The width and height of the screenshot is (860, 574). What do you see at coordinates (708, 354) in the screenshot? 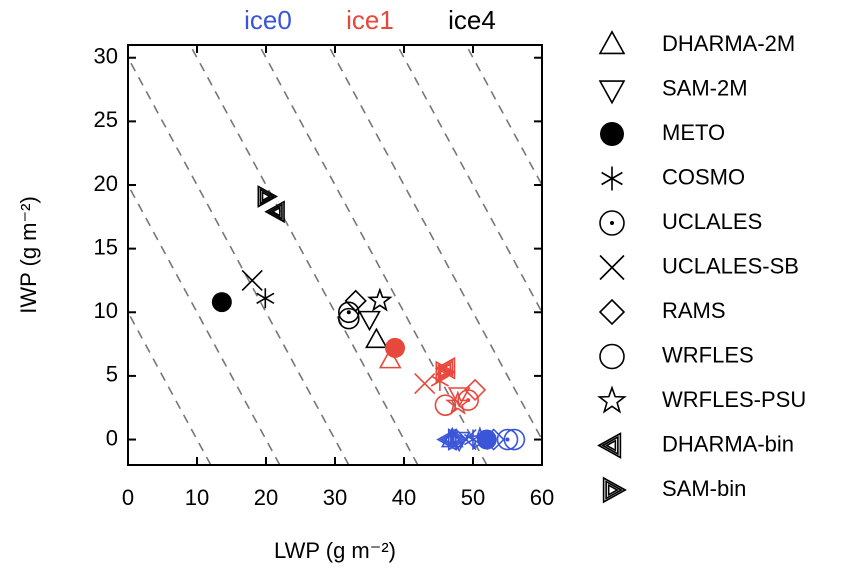
I see `legend-label: WRFLES` at bounding box center [708, 354].